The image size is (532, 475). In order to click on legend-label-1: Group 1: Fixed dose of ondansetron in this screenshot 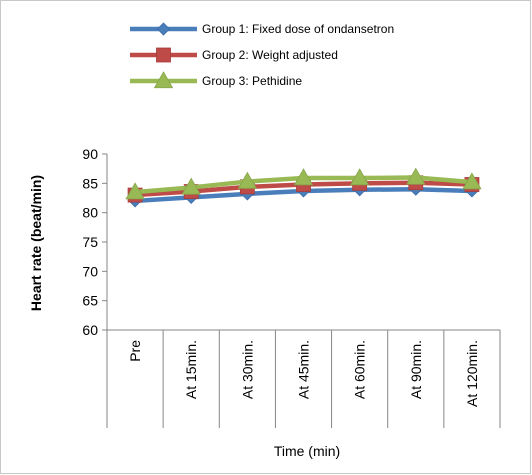, I will do `click(298, 29)`.